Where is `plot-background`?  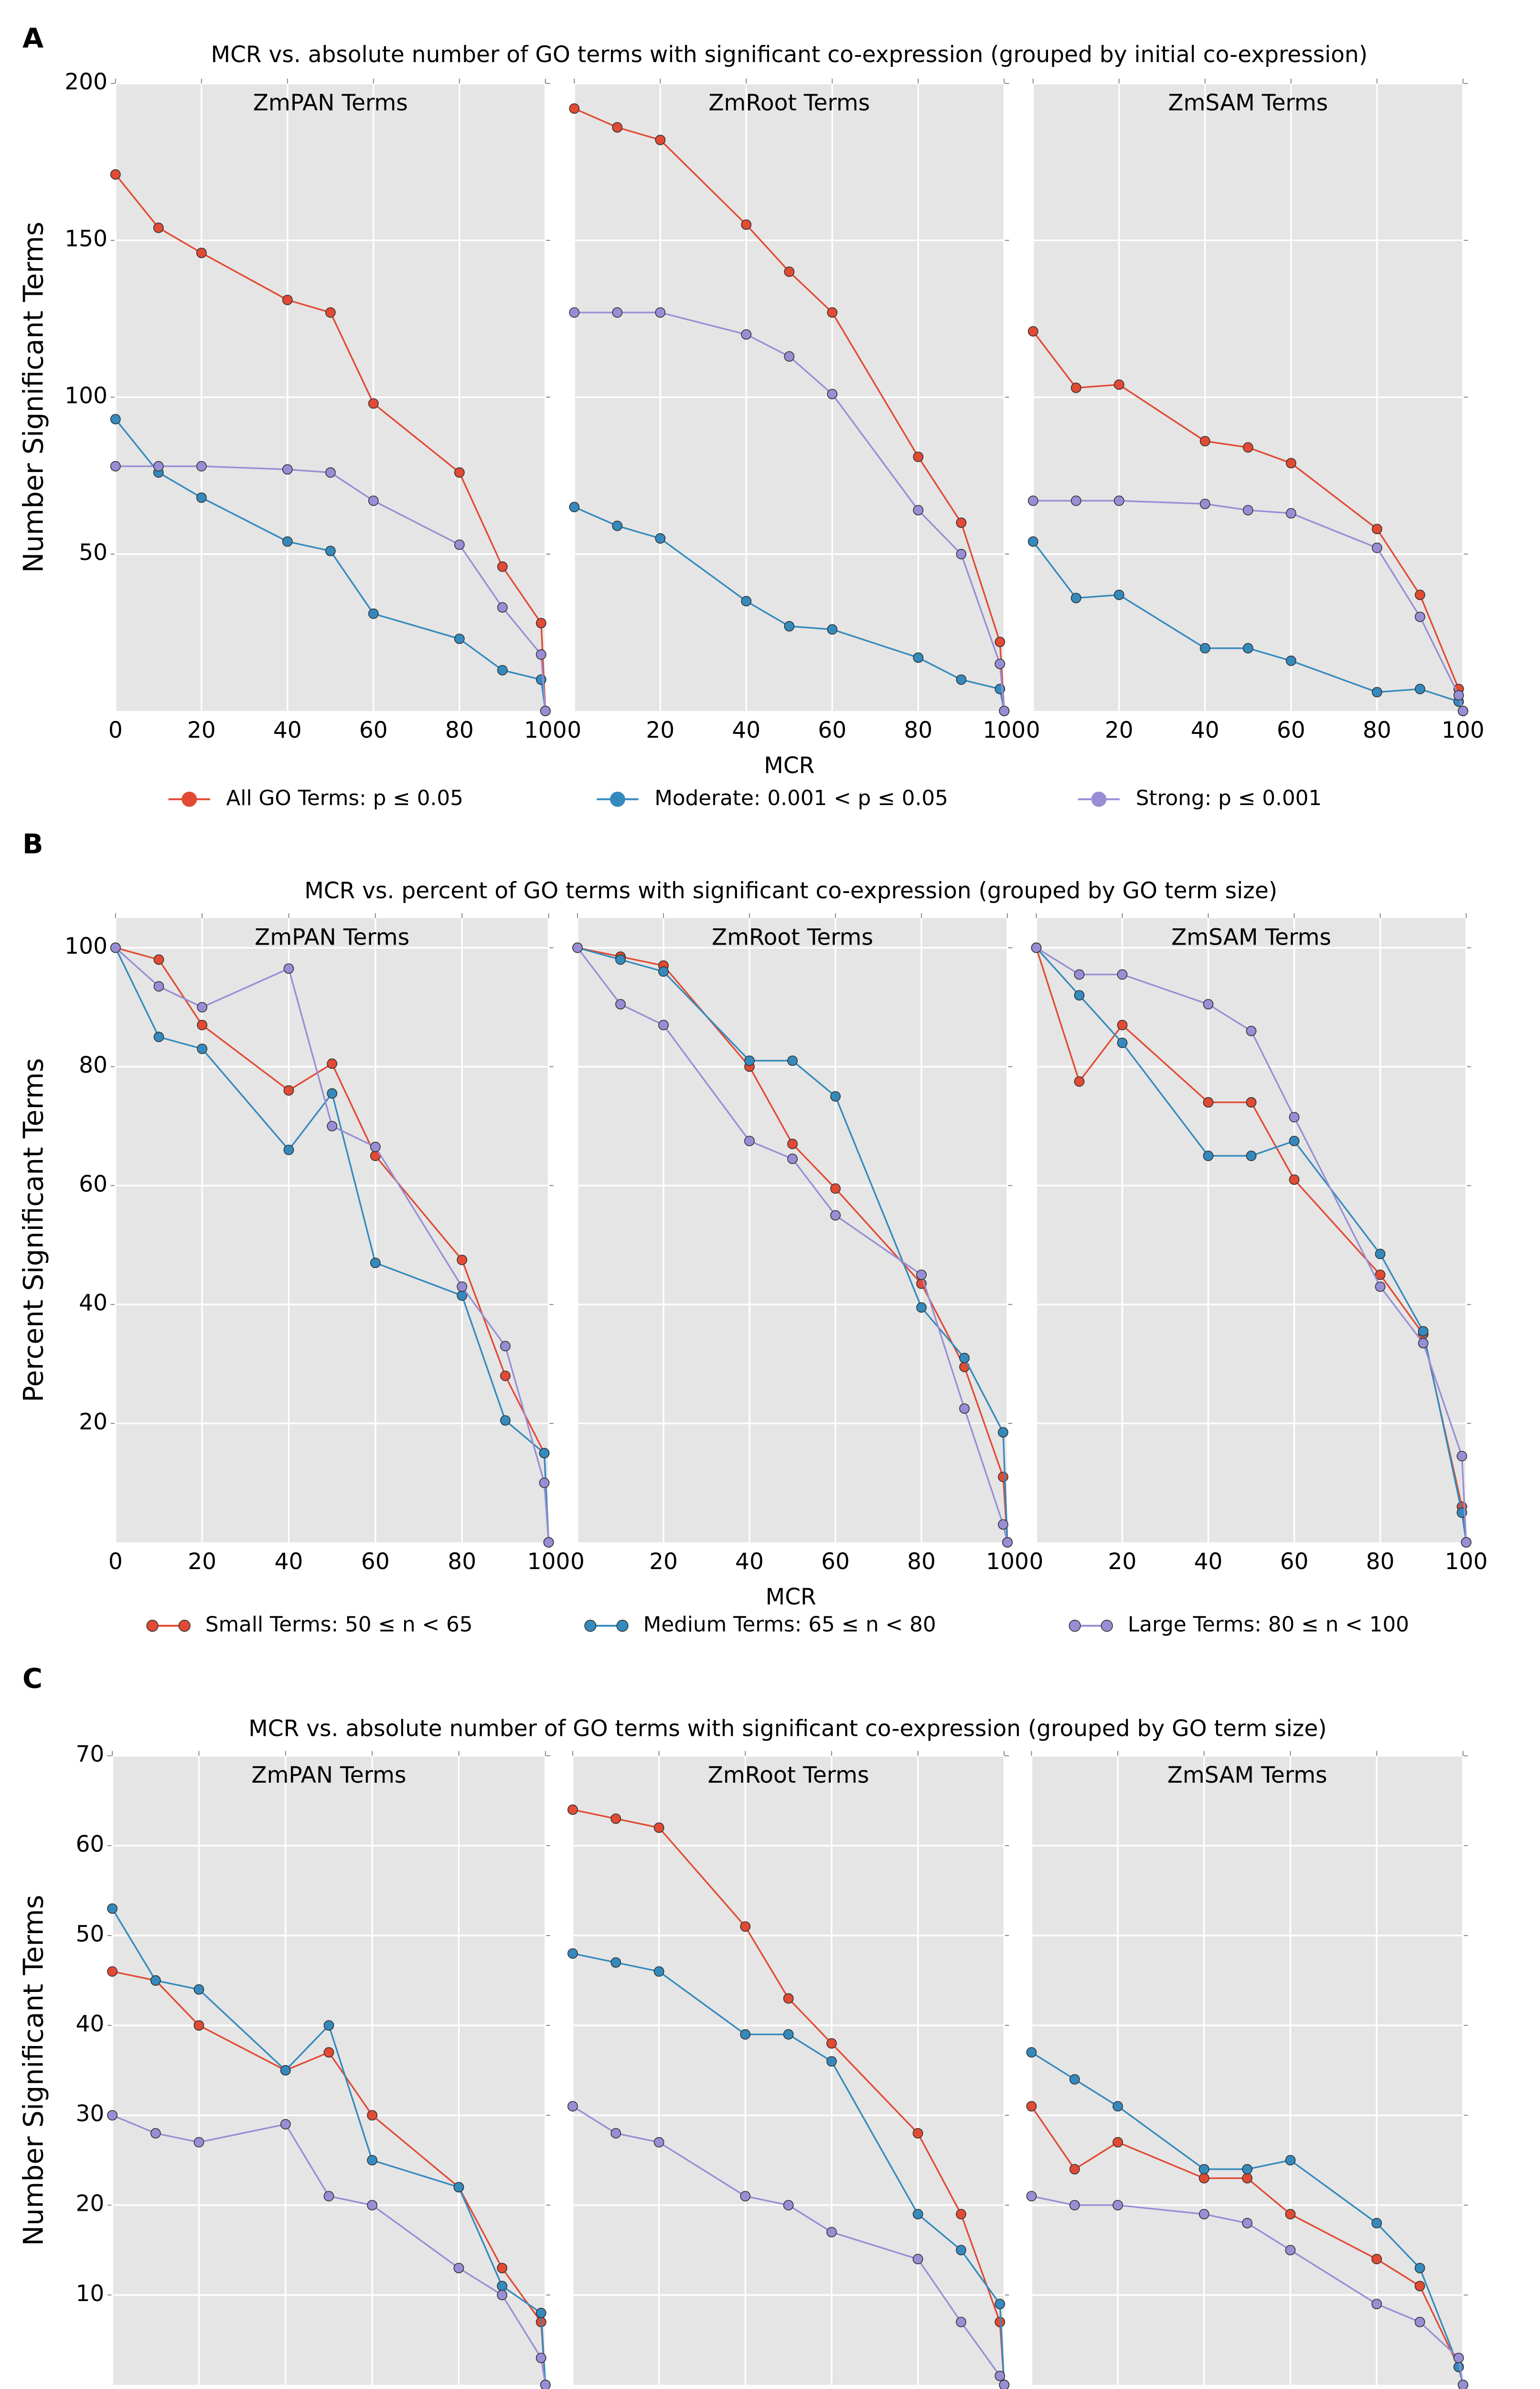
plot-background is located at coordinates (1251, 1230).